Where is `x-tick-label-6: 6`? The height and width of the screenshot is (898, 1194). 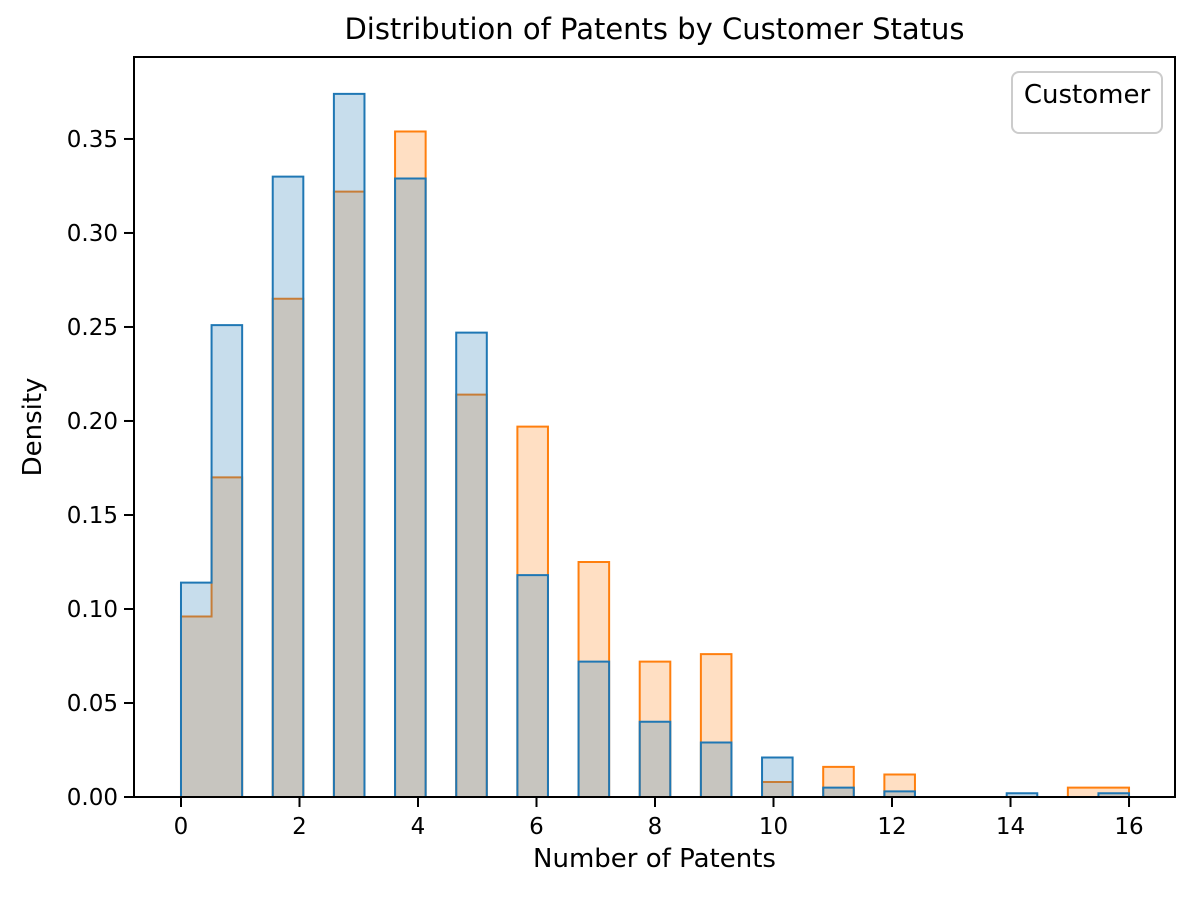
x-tick-label-6: 6 is located at coordinates (536, 827).